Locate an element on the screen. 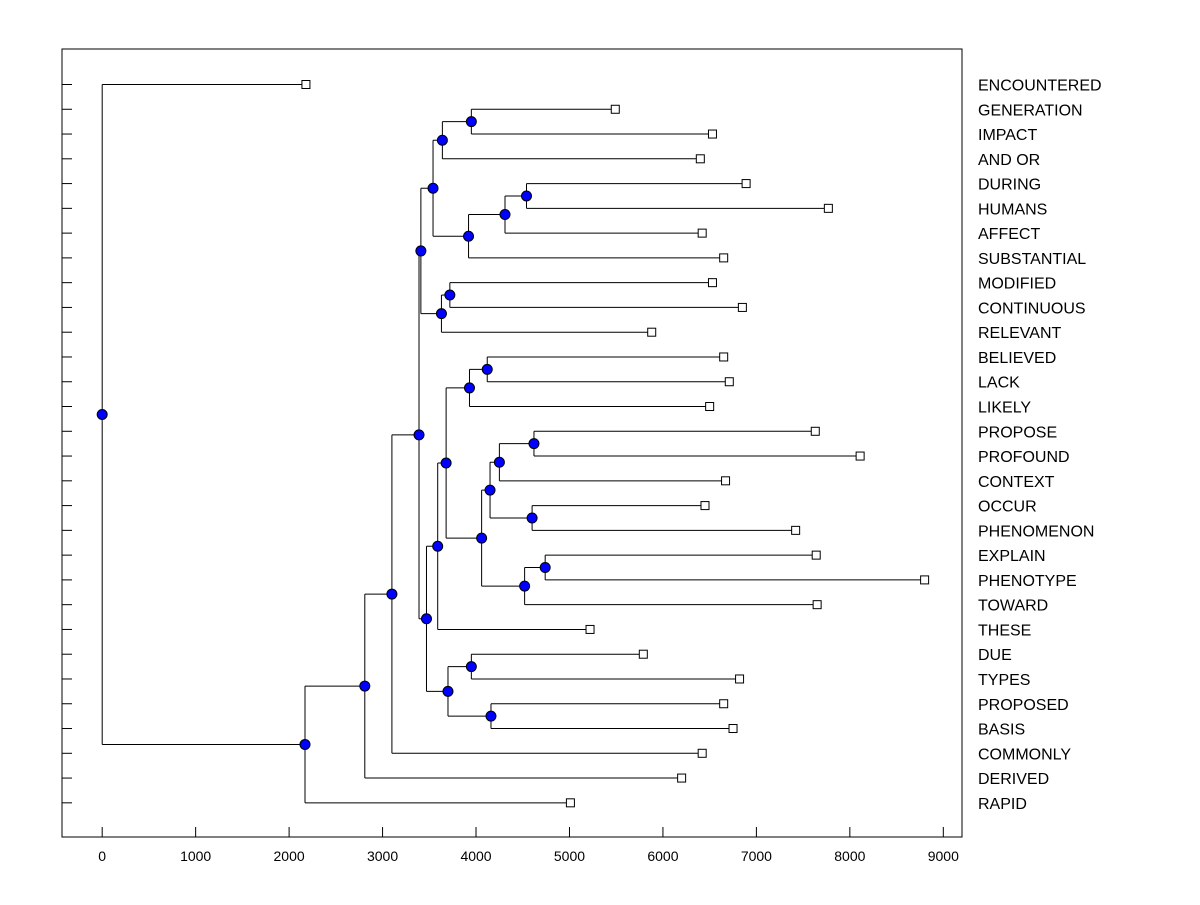 The image size is (1200, 905). leaf-label: TYPES is located at coordinates (1004, 680).